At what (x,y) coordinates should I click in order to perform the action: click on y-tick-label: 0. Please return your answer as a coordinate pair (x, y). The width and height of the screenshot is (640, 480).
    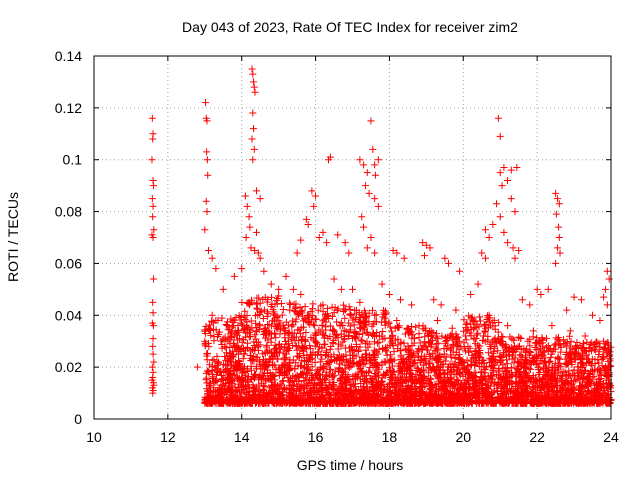
    Looking at the image, I should click on (78, 419).